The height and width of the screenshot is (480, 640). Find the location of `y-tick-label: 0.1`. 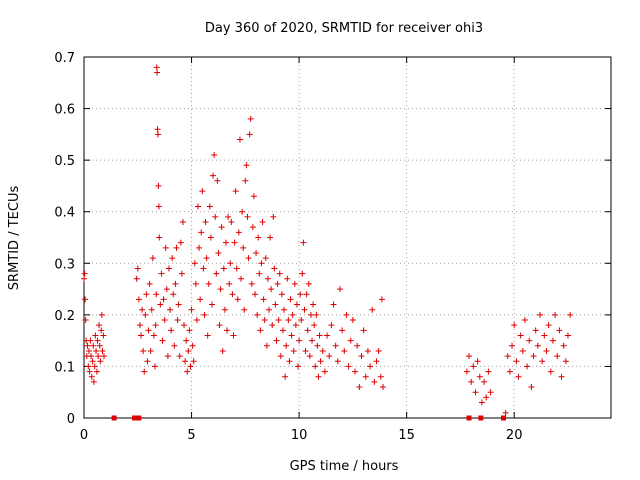

y-tick-label: 0.1 is located at coordinates (64, 367).